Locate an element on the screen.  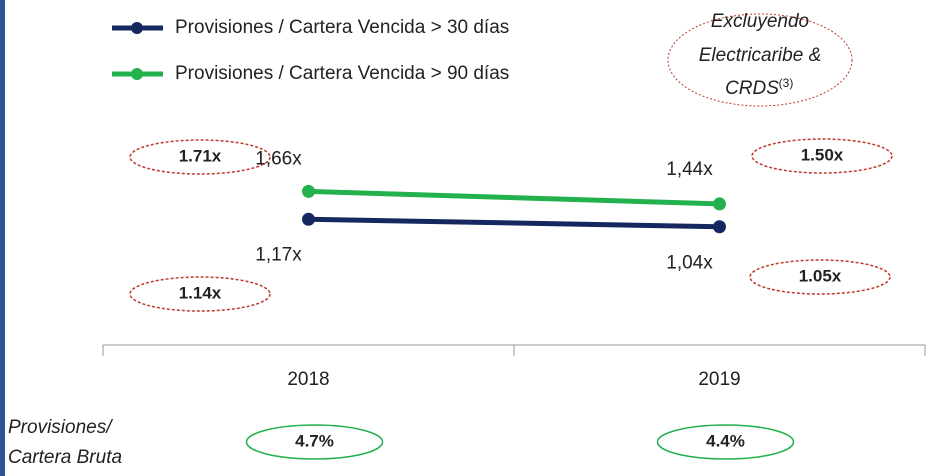
secondary-value: 4.7% is located at coordinates (314, 440).